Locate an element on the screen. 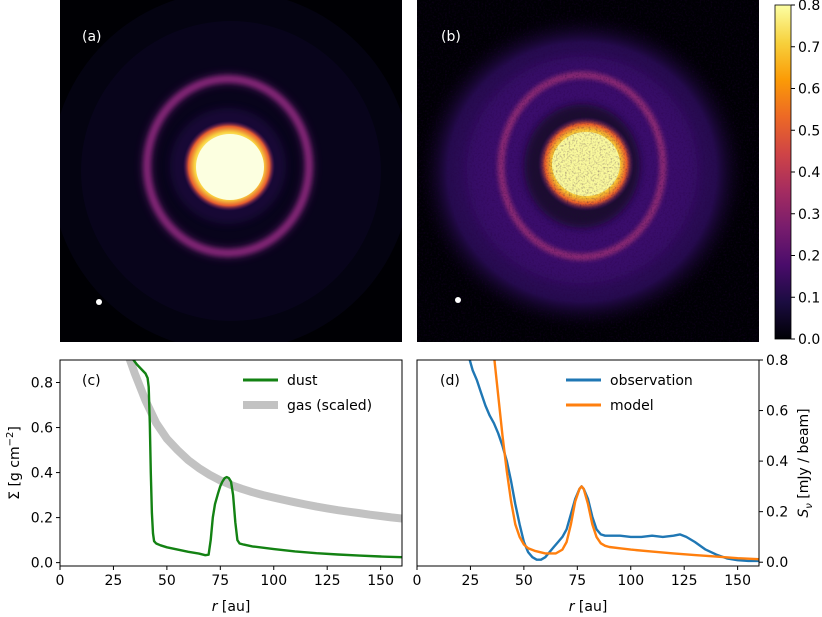  panel-c-xtick-label: 150 is located at coordinates (380, 581).